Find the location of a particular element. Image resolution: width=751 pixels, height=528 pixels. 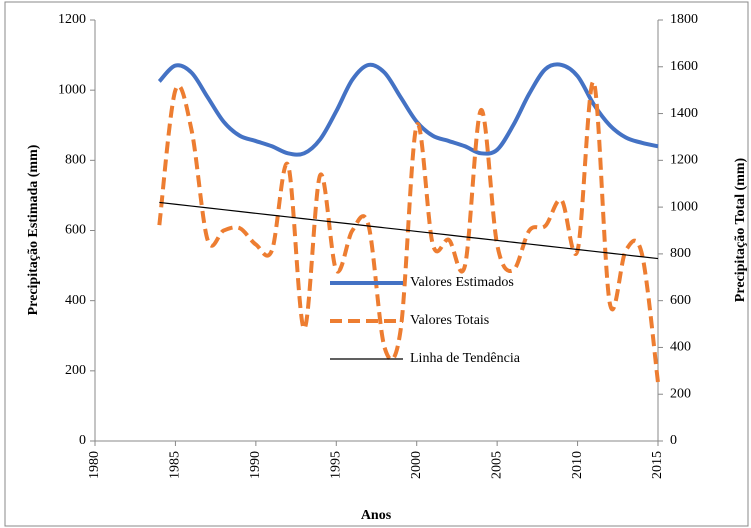

y2-tick-label: 200 is located at coordinates (680, 393).